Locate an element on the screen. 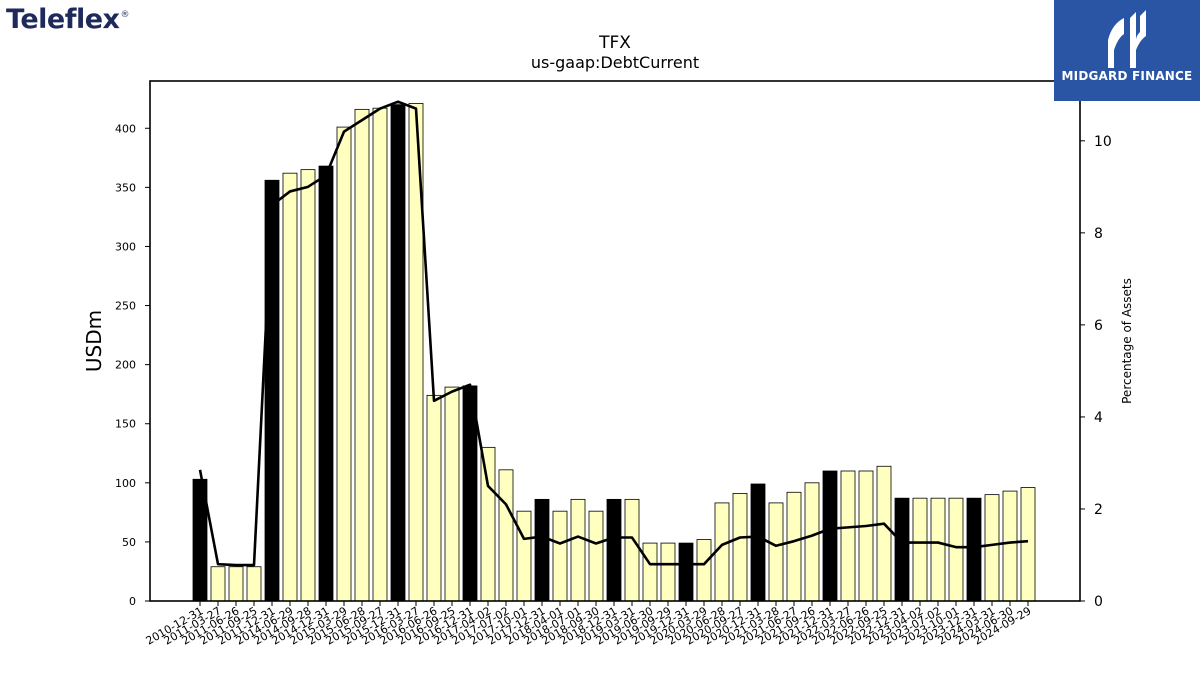  teleflex-logo: Teleflex ® is located at coordinates (67, 20).